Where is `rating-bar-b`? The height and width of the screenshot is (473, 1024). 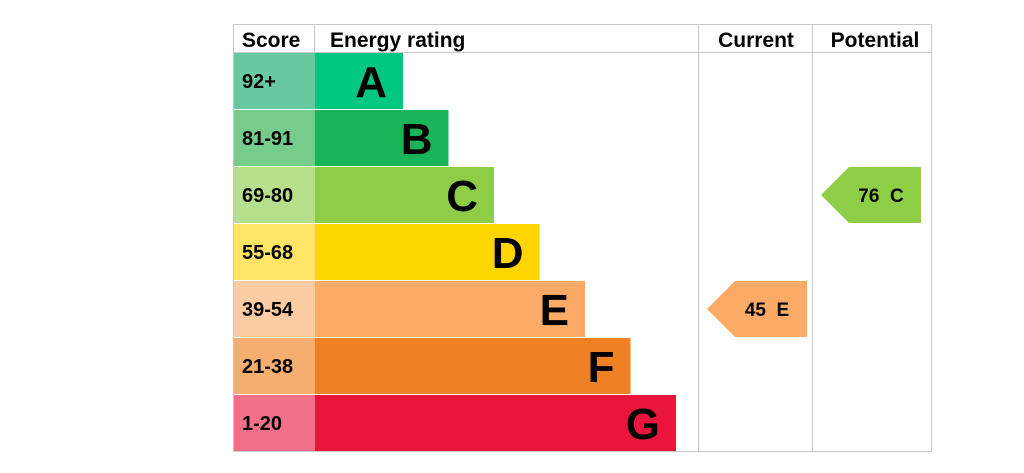 rating-bar-b is located at coordinates (382, 138).